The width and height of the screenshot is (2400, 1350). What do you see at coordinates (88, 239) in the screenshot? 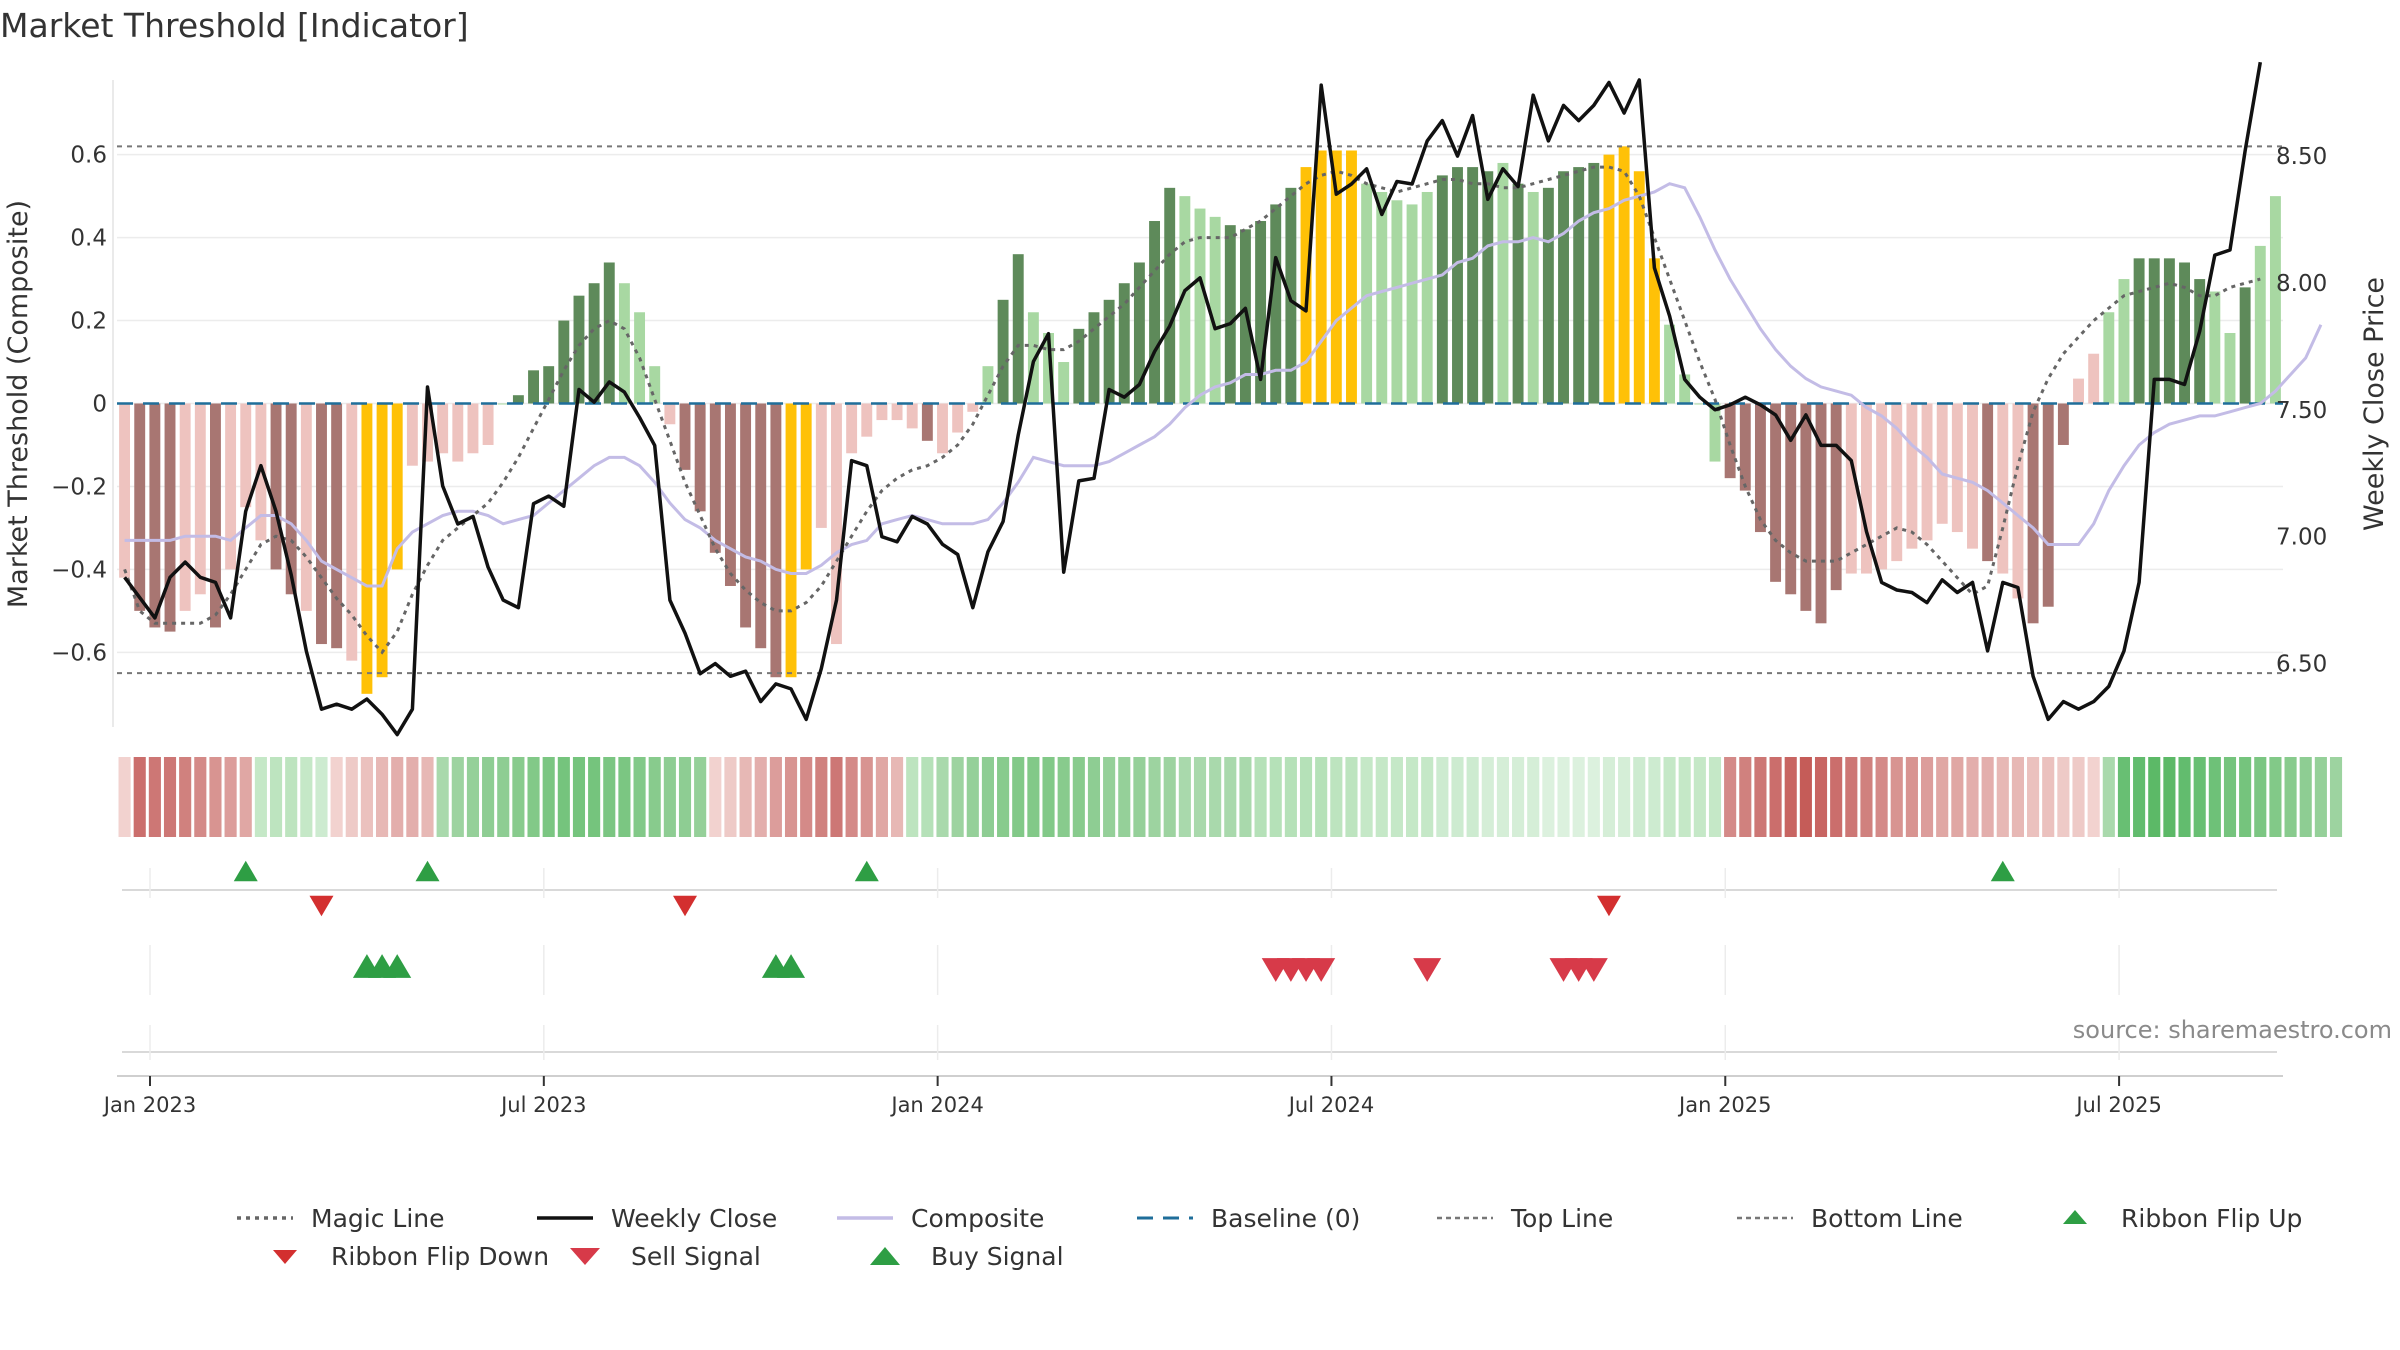
I see `y-tick-label-left: 0.4` at bounding box center [88, 239].